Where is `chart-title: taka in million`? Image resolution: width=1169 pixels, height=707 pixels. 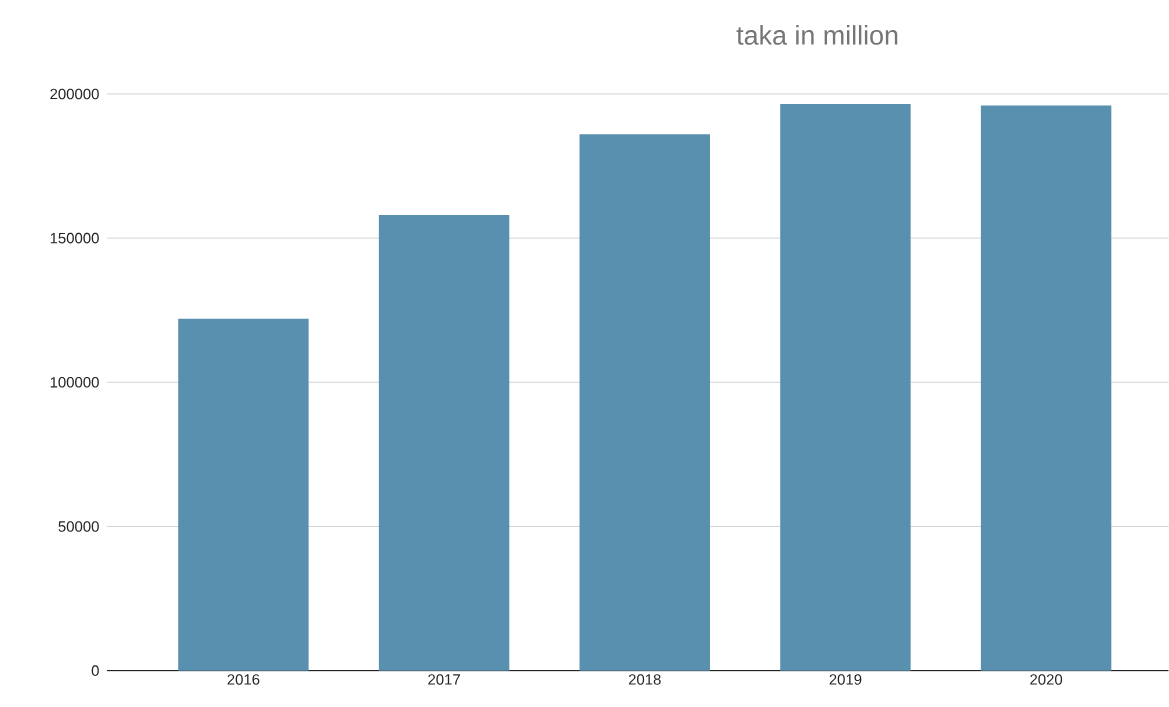
chart-title: taka in million is located at coordinates (817, 35).